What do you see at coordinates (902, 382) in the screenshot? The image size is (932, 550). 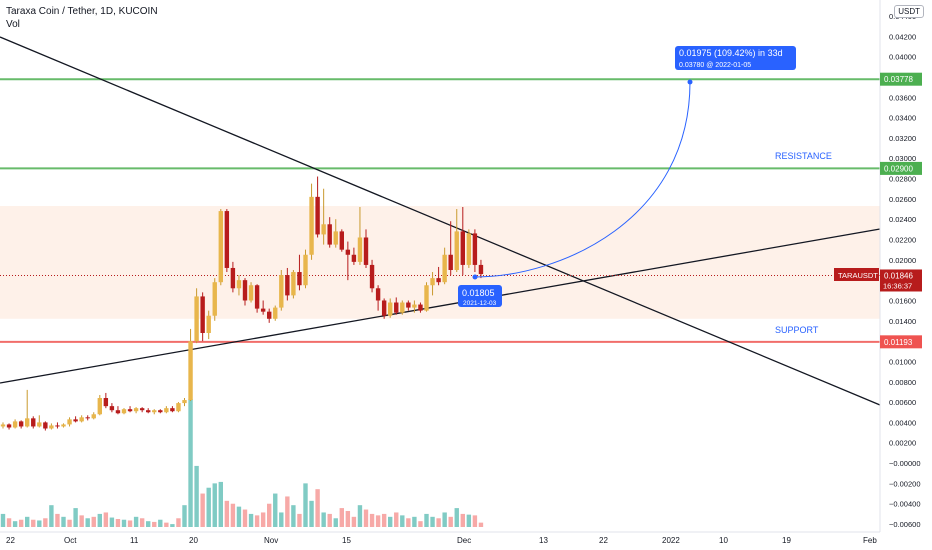 I see `price-tick-label: 0.00800` at bounding box center [902, 382].